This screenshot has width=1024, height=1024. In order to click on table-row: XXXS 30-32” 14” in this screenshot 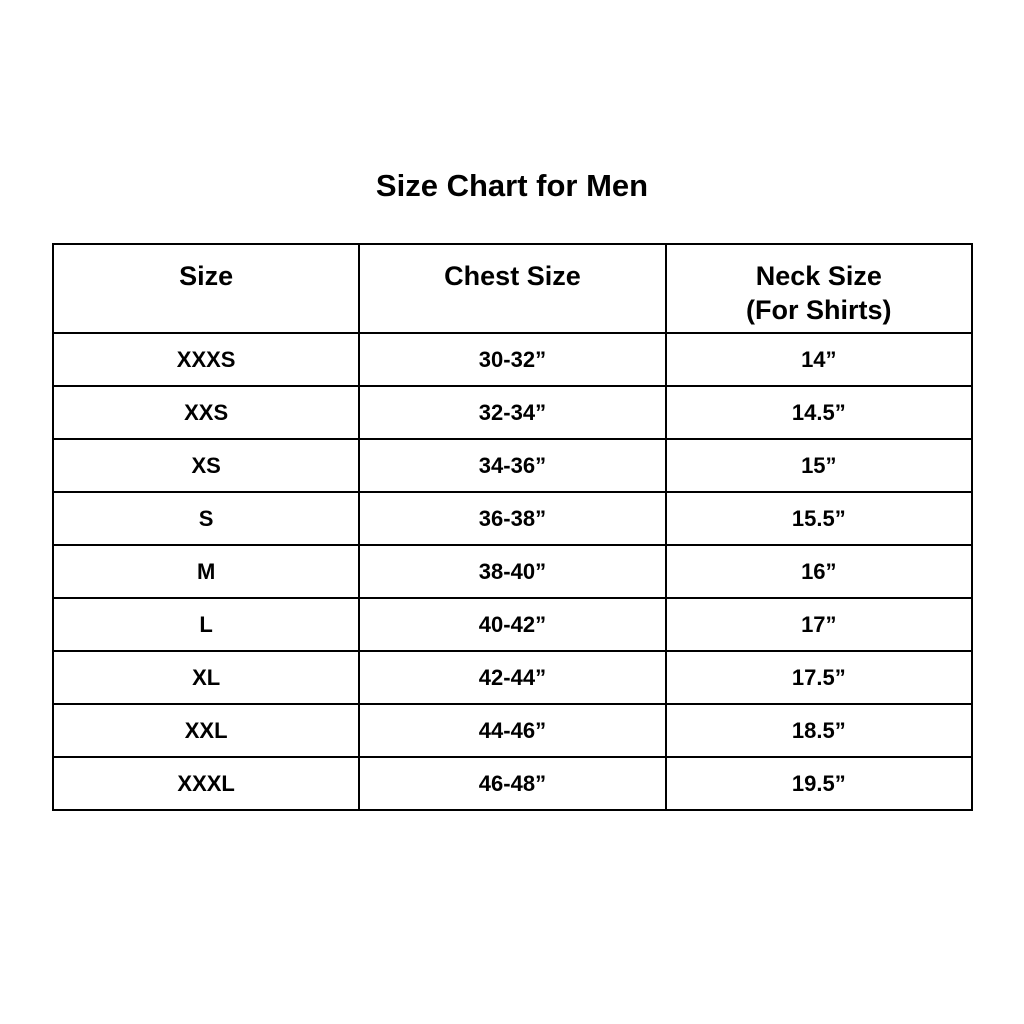, I will do `click(512, 359)`.